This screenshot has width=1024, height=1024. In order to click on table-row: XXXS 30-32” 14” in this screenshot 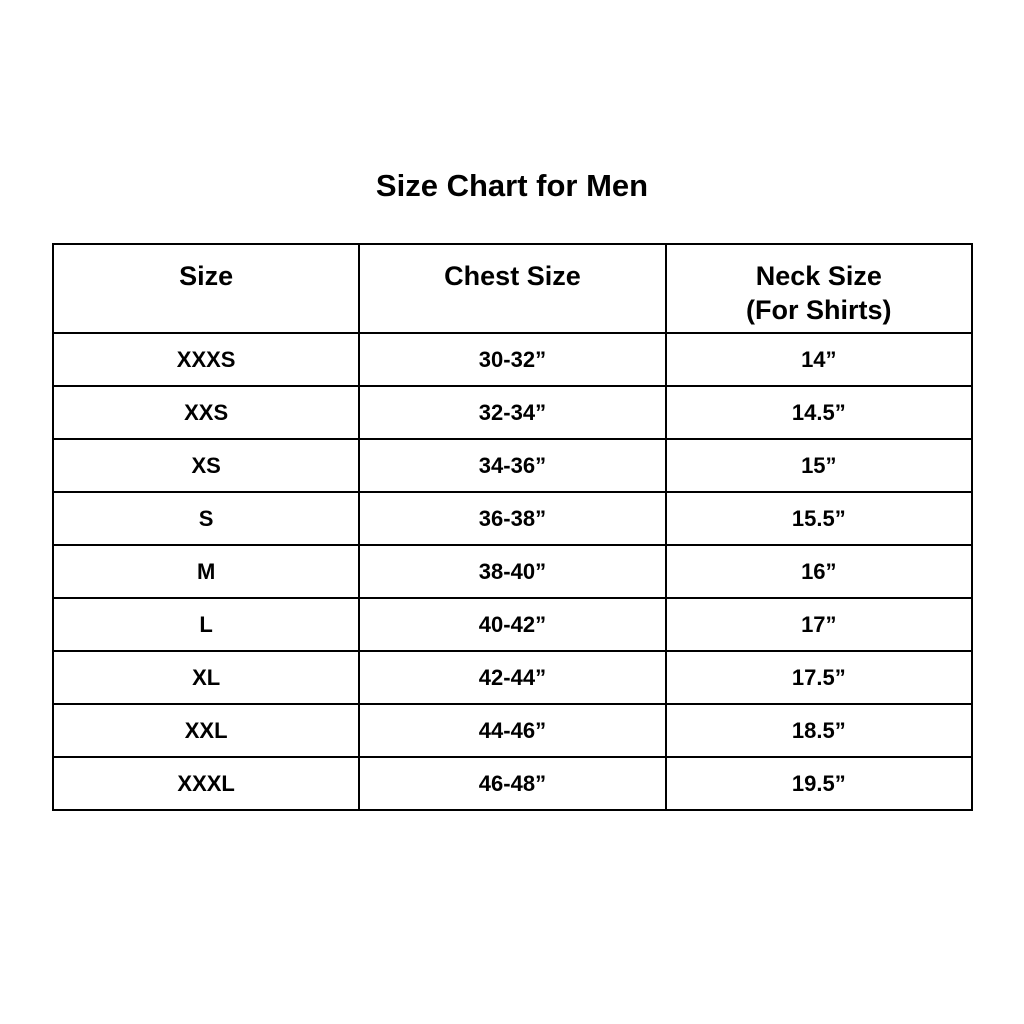, I will do `click(512, 359)`.